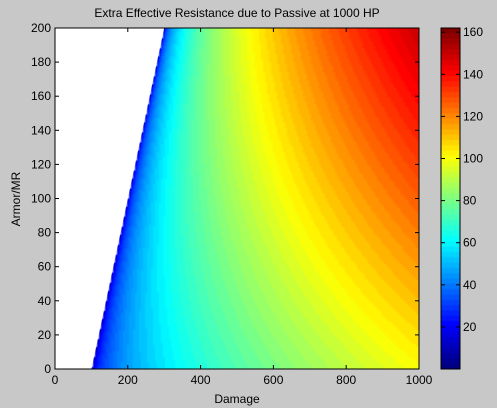  What do you see at coordinates (45, 233) in the screenshot?
I see `y-tick-label: 80` at bounding box center [45, 233].